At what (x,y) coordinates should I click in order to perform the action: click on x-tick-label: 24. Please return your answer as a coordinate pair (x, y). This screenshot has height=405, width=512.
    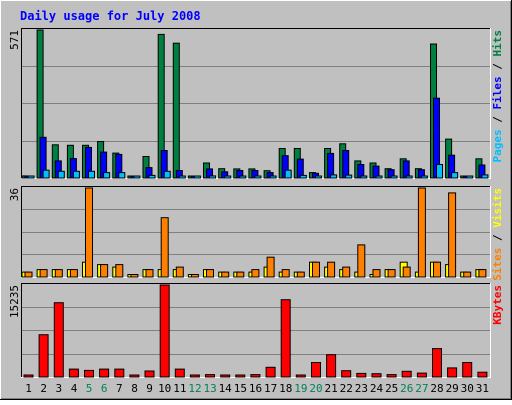
    Looking at the image, I should click on (377, 388).